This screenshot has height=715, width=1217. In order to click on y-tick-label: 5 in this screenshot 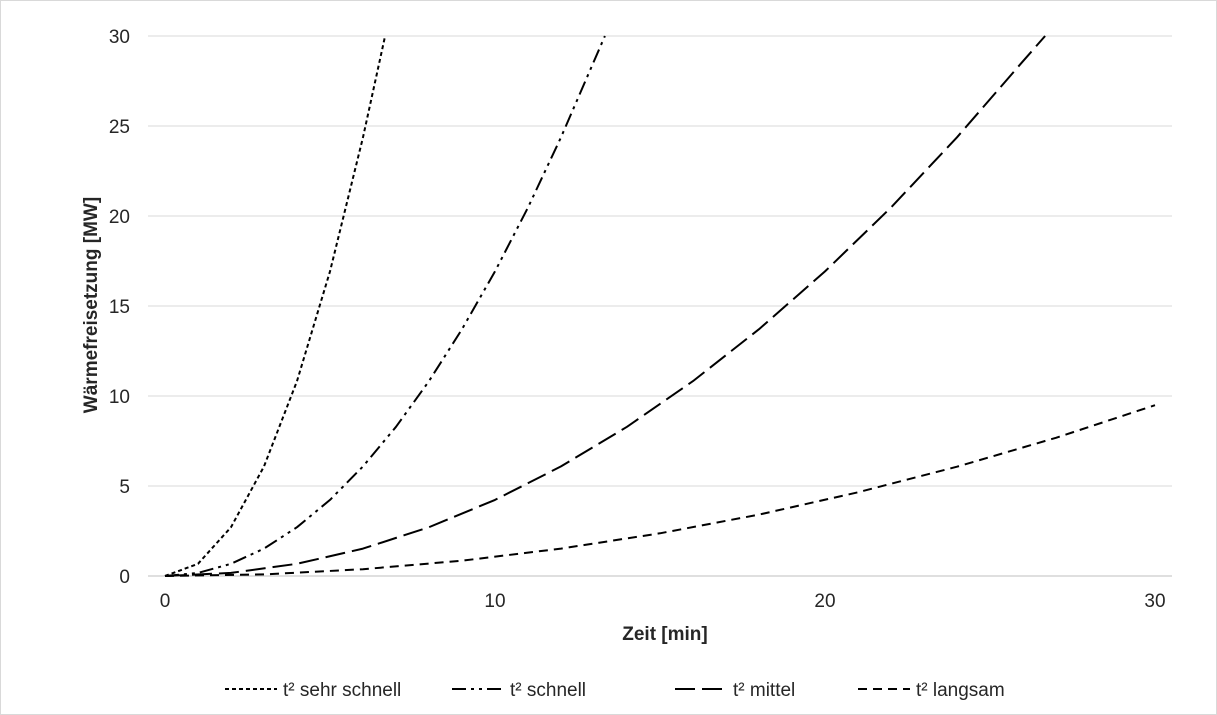, I will do `click(124, 487)`.